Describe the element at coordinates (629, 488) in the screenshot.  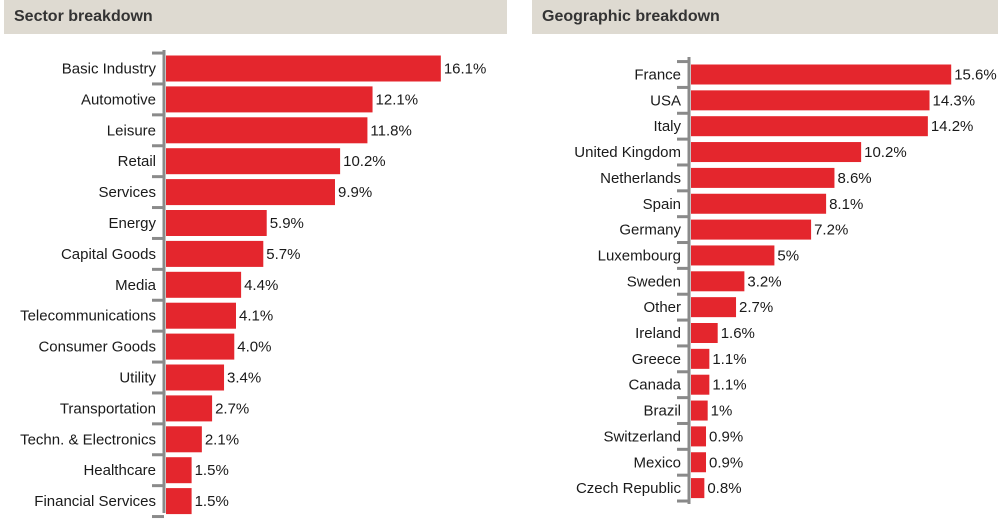
I see `geo-category-label: Czech Republic` at that location.